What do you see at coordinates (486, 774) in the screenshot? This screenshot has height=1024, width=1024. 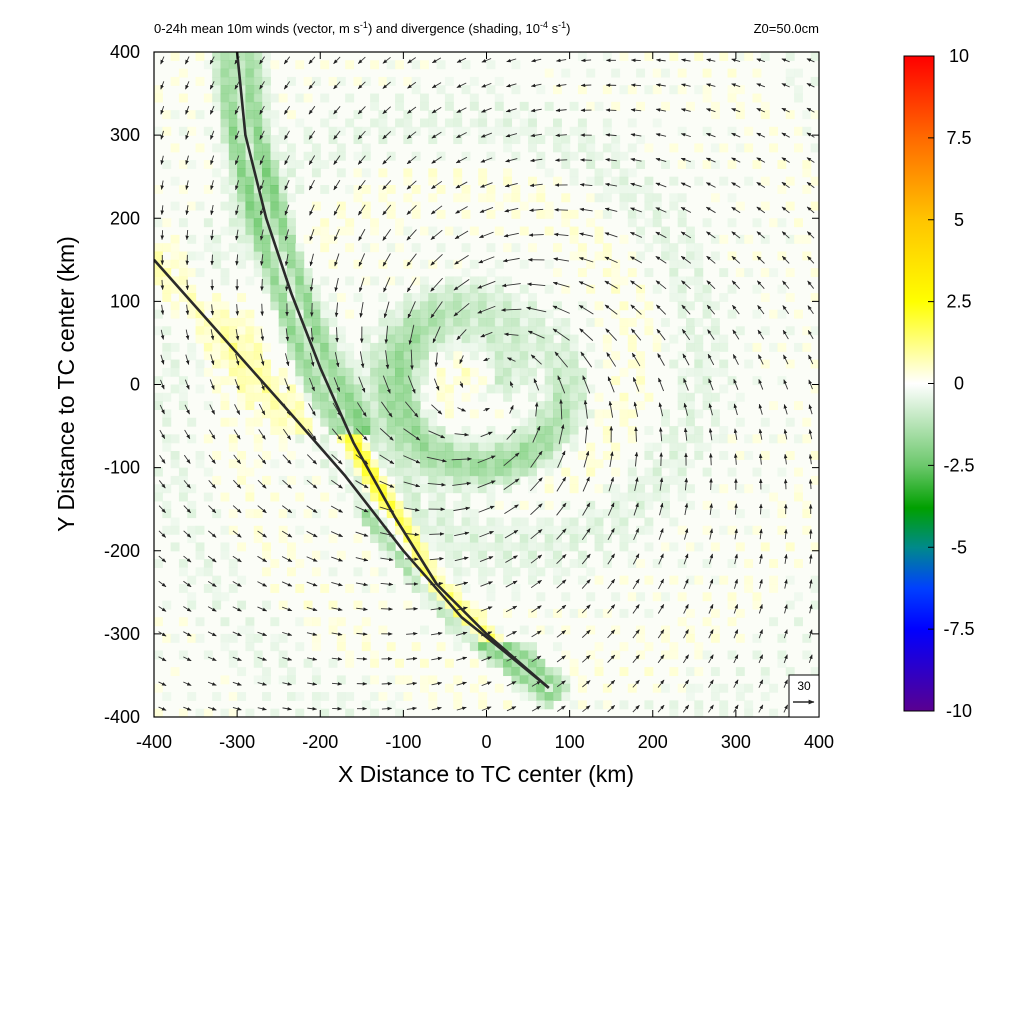 I see `x-axis-label: X Distance to TC center (km)` at bounding box center [486, 774].